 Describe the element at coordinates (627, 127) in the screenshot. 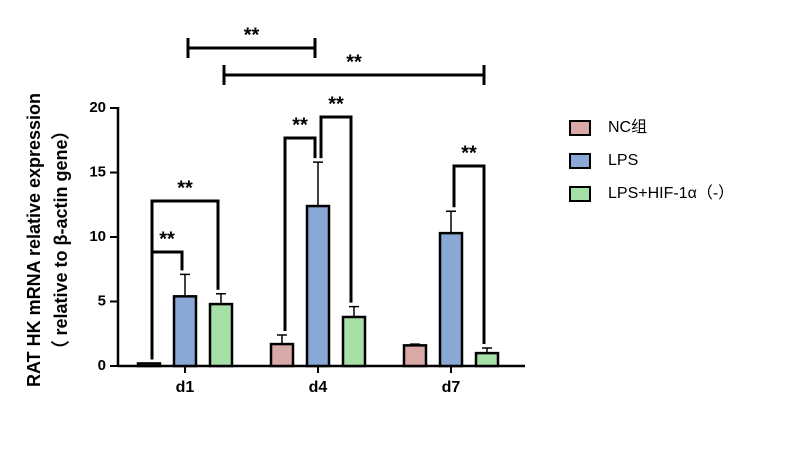

I see `legend-label: NC组` at that location.